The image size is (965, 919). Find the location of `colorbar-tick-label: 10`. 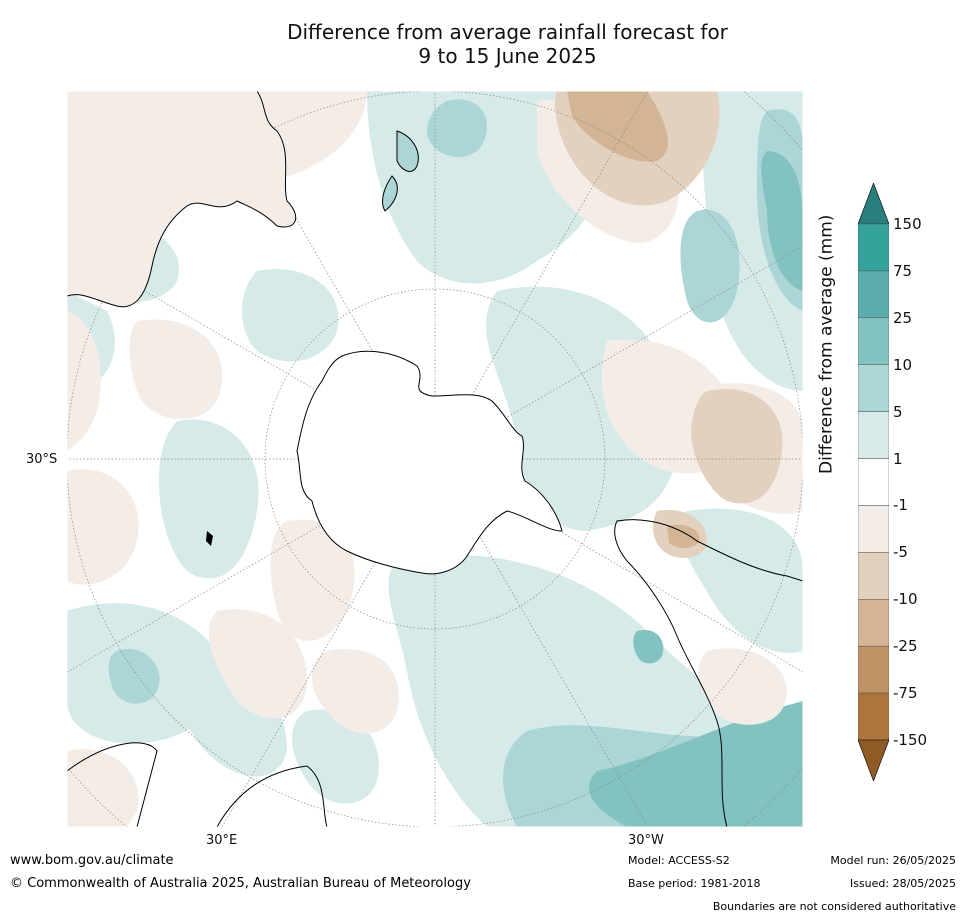

colorbar-tick-label: 10 is located at coordinates (903, 364).